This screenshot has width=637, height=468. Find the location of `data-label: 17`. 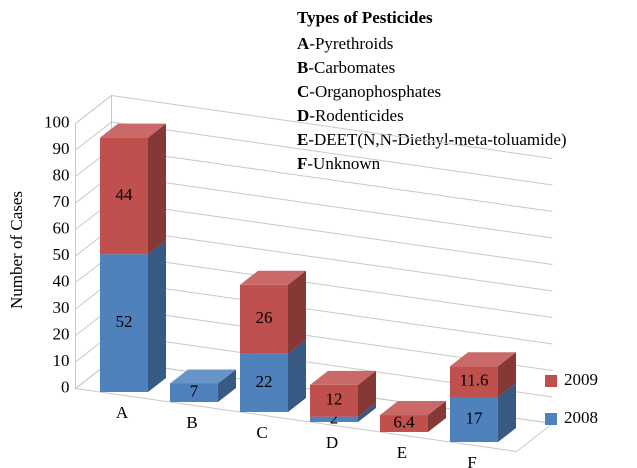

data-label: 17 is located at coordinates (475, 417).